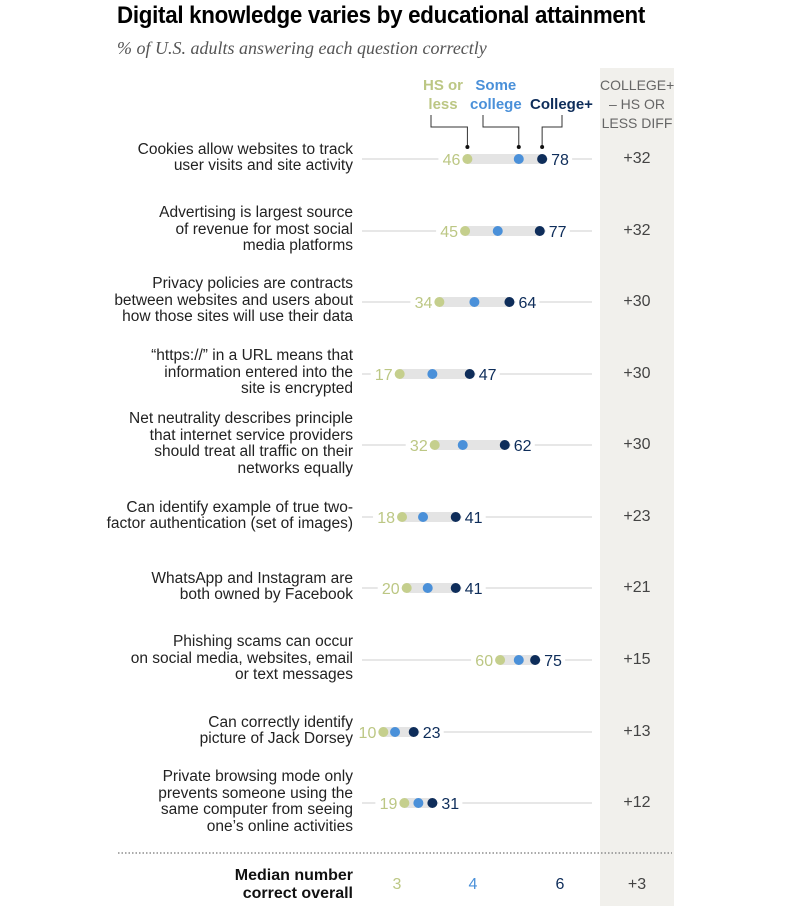 This screenshot has width=800, height=906. What do you see at coordinates (263, 165) in the screenshot?
I see `row-label-line: user visits and site activity` at bounding box center [263, 165].